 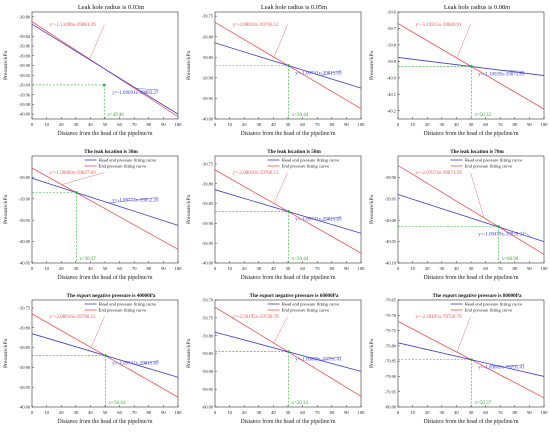 I want to click on intersection-label: x=50.44, so click(x=300, y=259).